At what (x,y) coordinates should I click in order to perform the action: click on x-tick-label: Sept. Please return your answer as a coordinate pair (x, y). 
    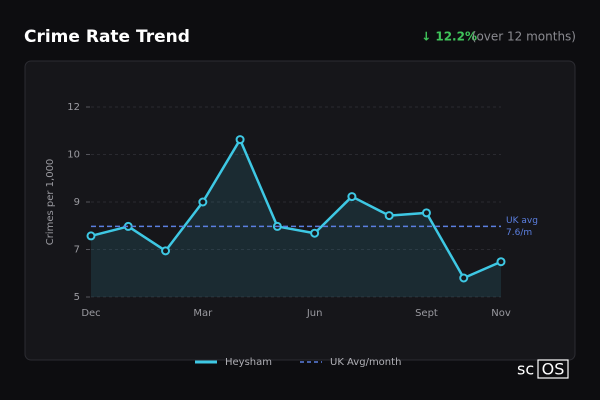
    Looking at the image, I should click on (426, 313).